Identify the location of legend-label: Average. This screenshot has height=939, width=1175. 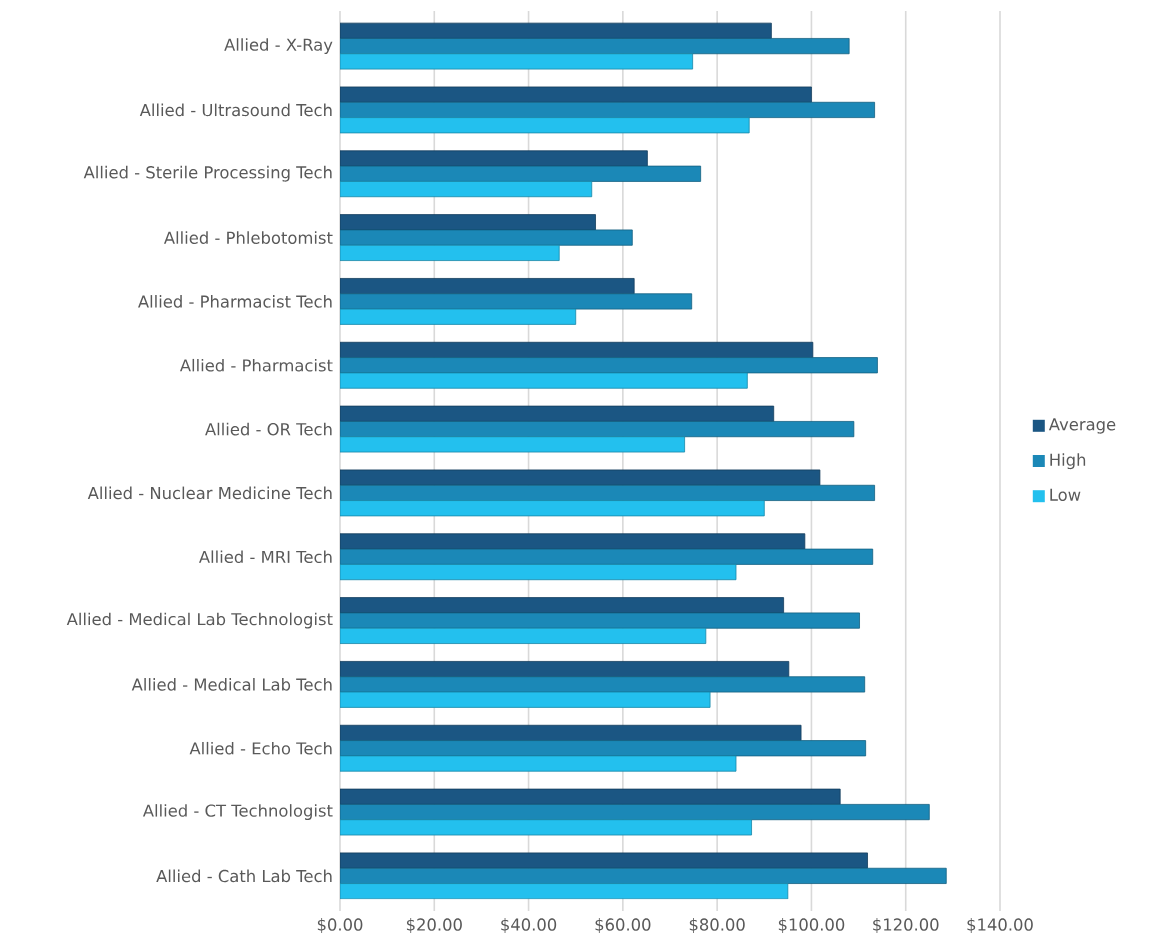
(1082, 426).